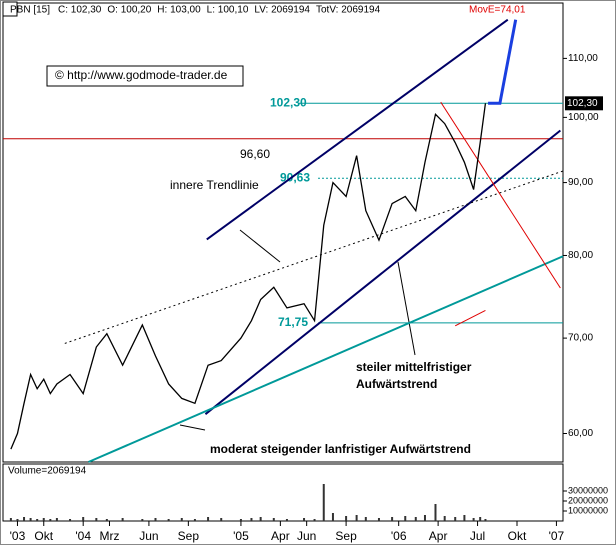 This screenshot has width=616, height=550. Describe the element at coordinates (282, 10) in the screenshot. I see `header-item: LV: 2069194` at that location.